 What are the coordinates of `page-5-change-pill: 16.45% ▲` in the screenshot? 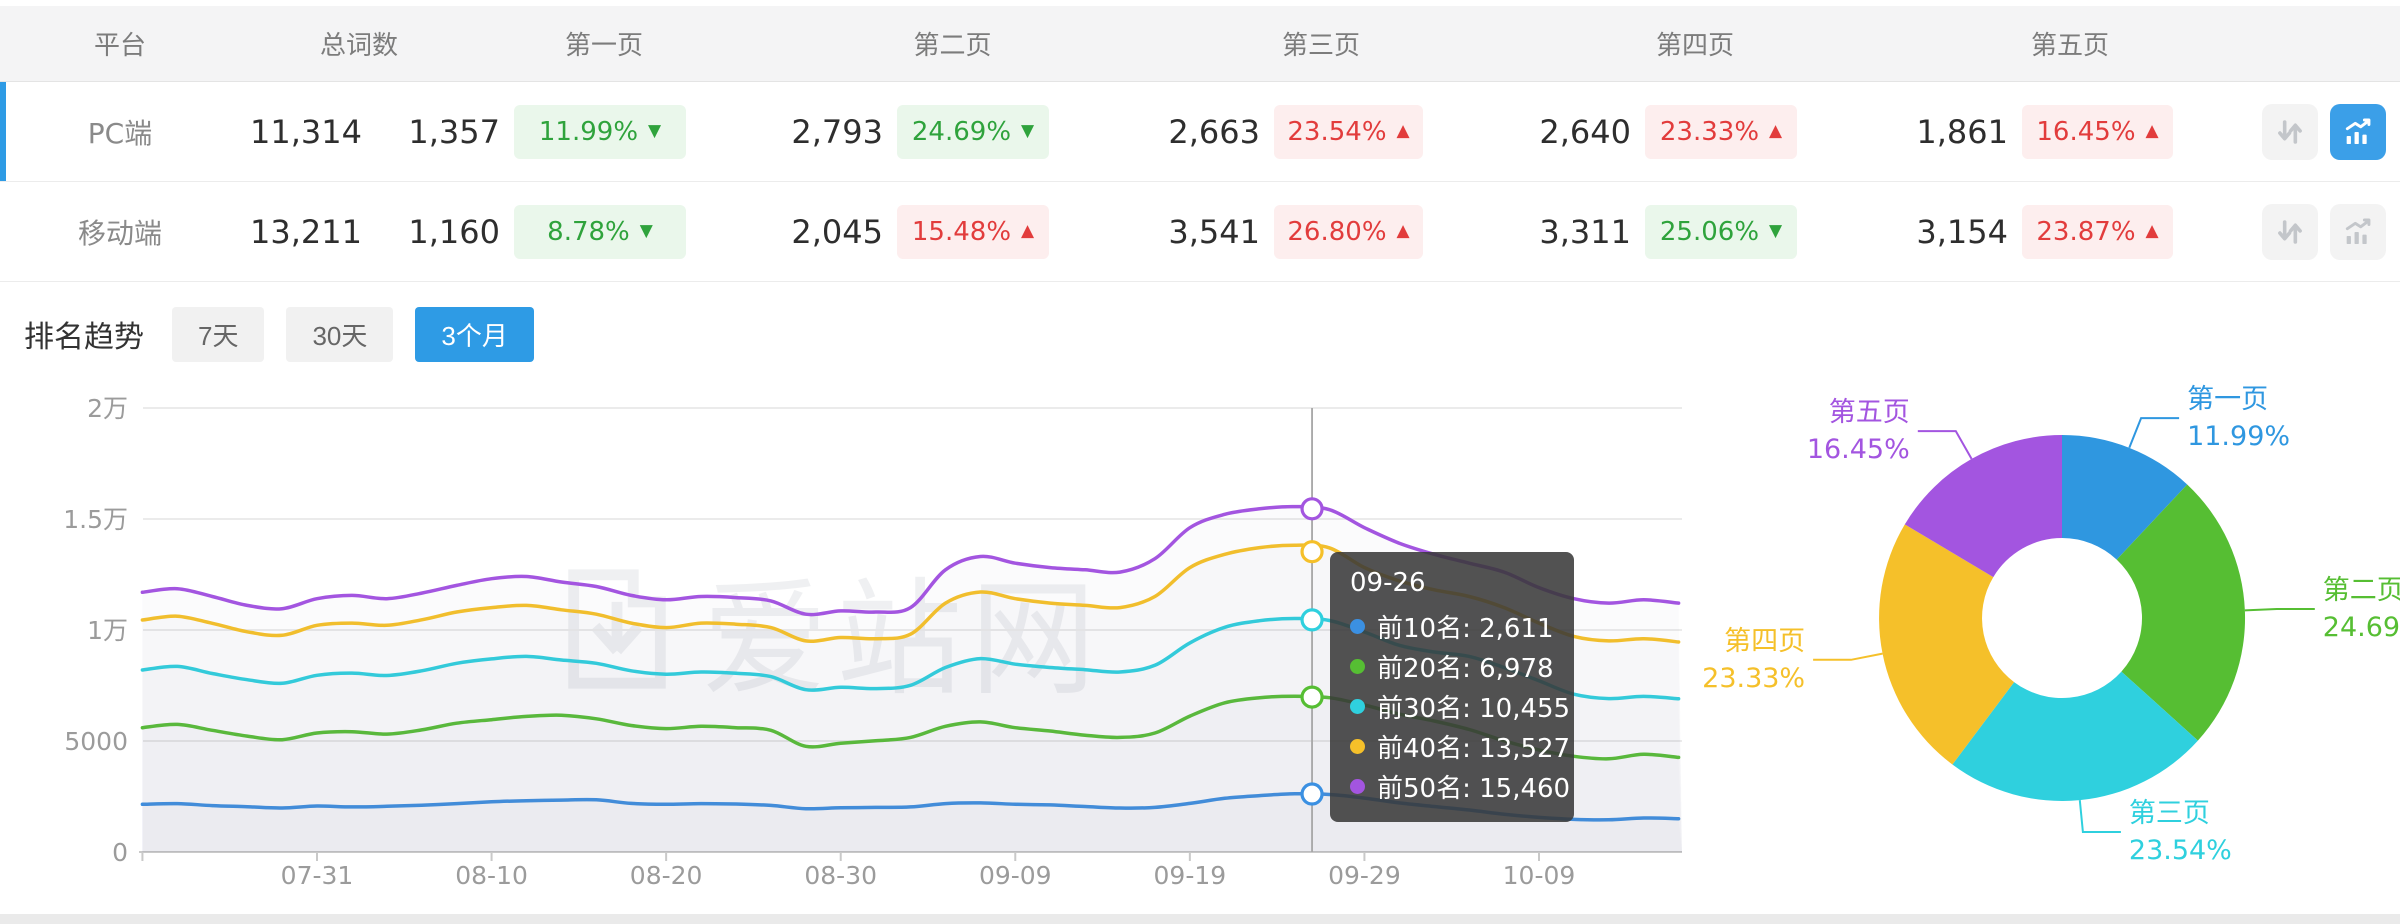 It's located at (2097, 131).